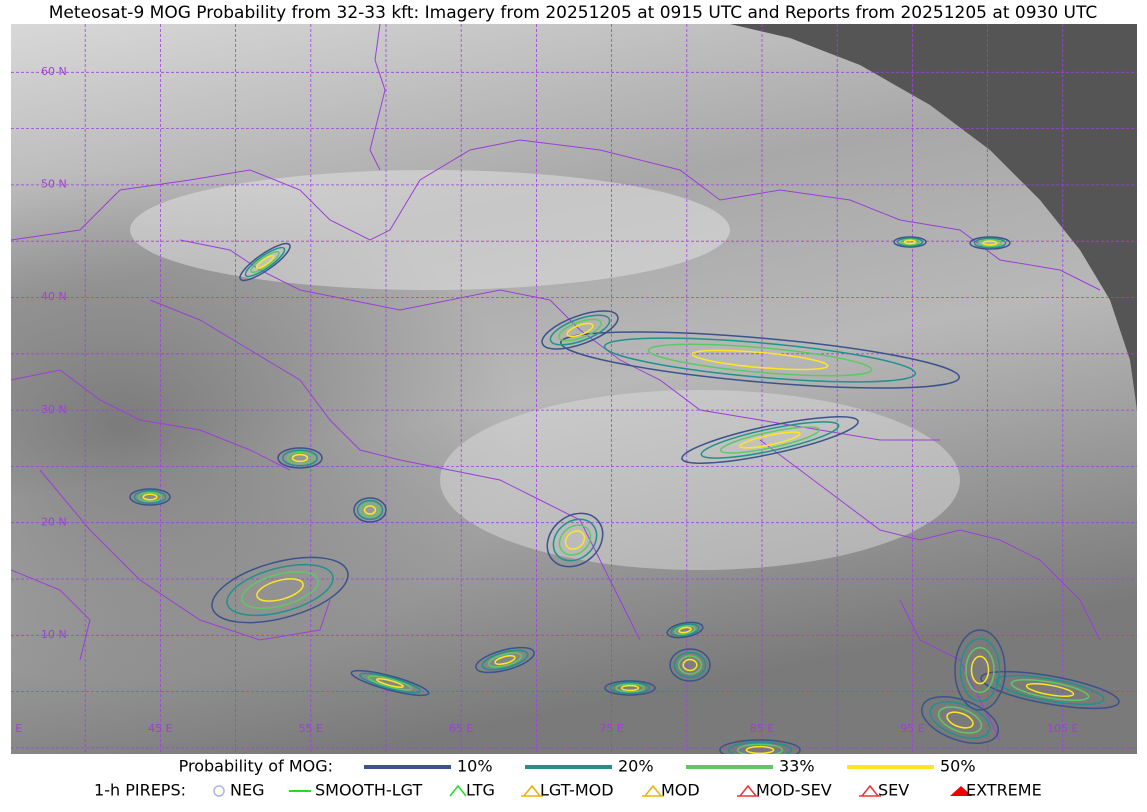 This screenshot has height=812, width=1147. Describe the element at coordinates (893, 790) in the screenshot. I see `pirep-label: SEV` at that location.